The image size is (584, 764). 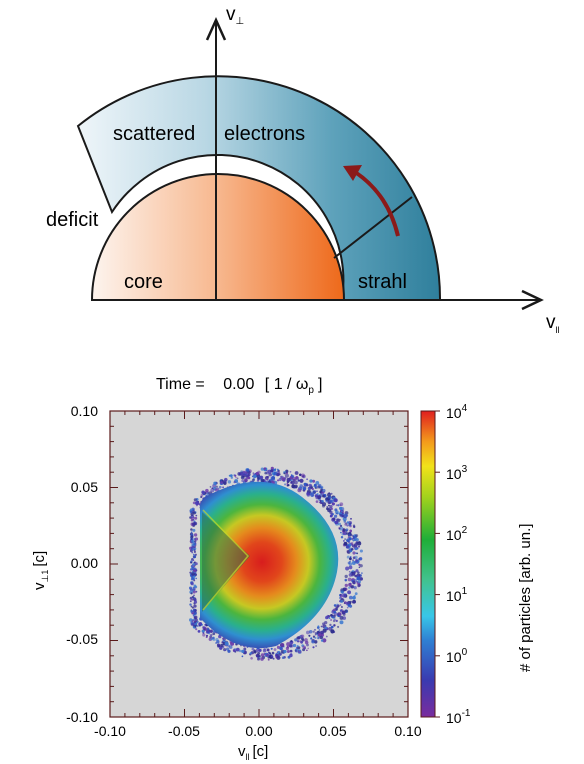 I want to click on core-label: core, so click(x=143, y=282).